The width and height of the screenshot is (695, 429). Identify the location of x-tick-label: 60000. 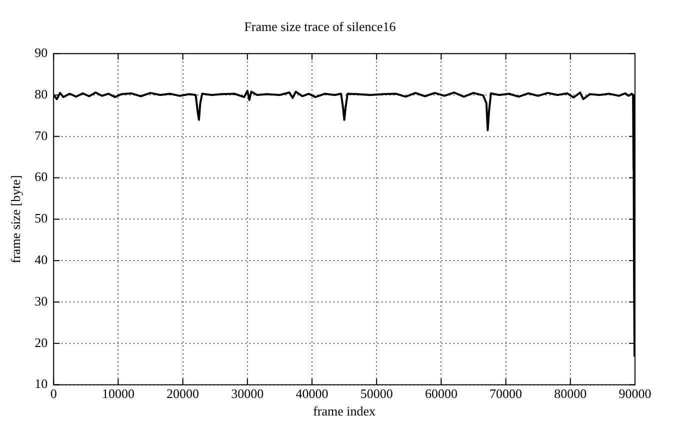
(441, 394).